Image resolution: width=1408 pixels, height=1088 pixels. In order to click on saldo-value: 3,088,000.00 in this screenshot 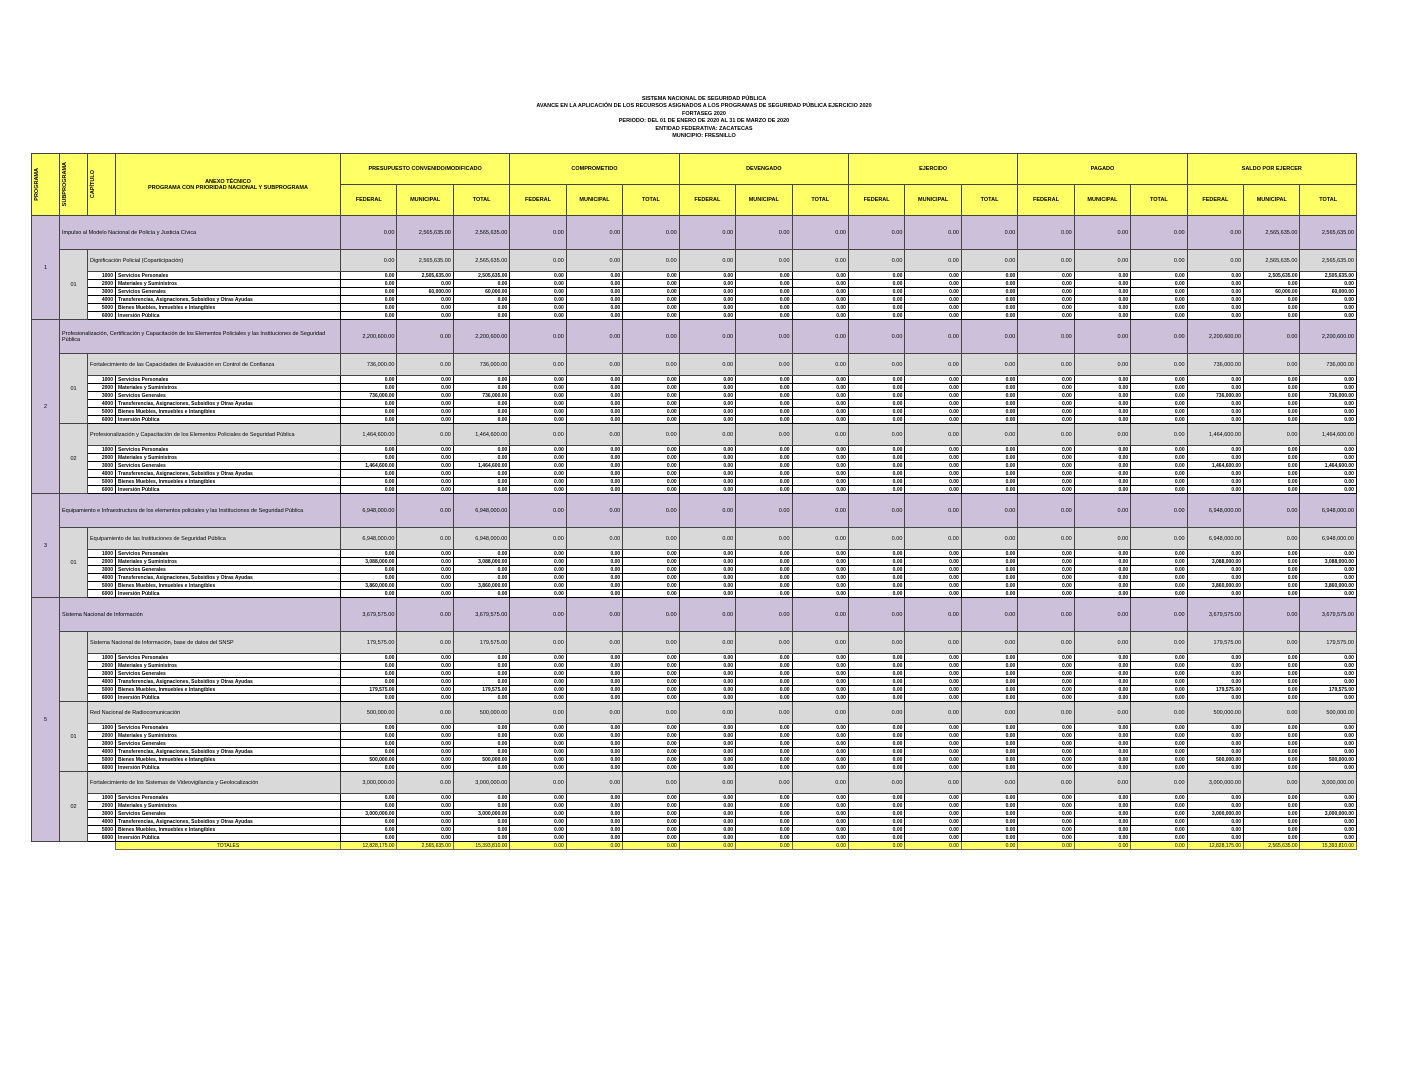, I will do `click(1328, 561)`.